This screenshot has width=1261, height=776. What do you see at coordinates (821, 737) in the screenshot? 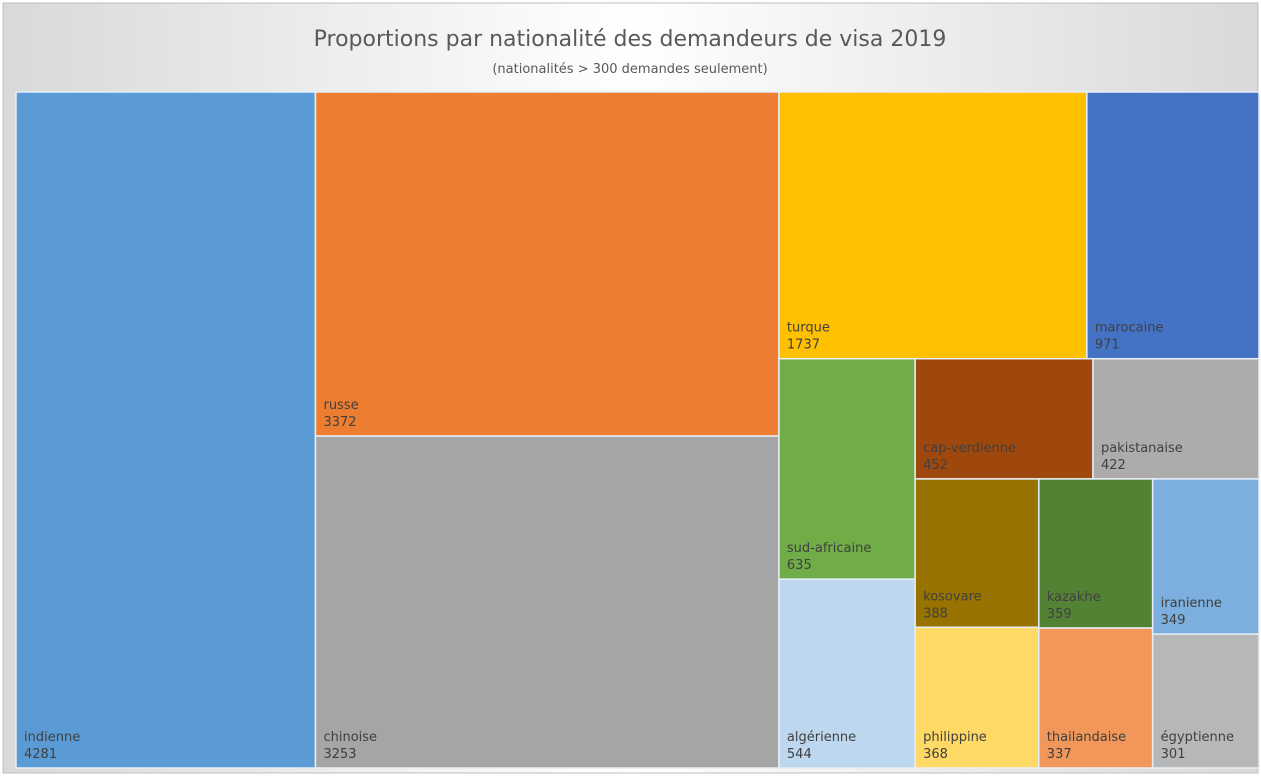
I see `tile-label: algérienne` at bounding box center [821, 737].